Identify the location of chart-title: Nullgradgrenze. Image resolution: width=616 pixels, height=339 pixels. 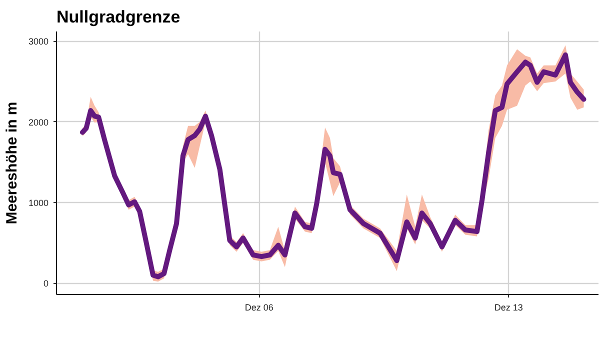
(118, 17).